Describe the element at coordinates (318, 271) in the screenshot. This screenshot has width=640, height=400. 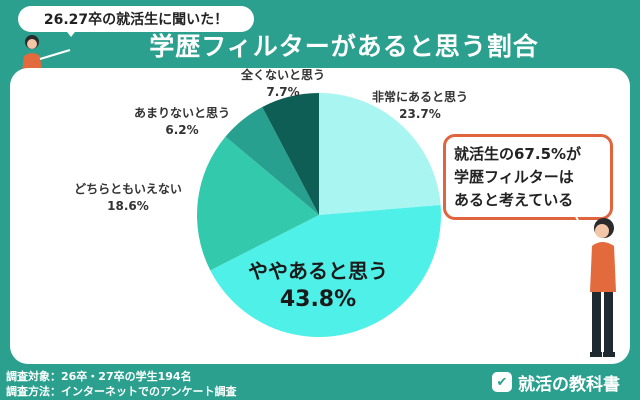
I see `slice-label-2: ややあると思う` at that location.